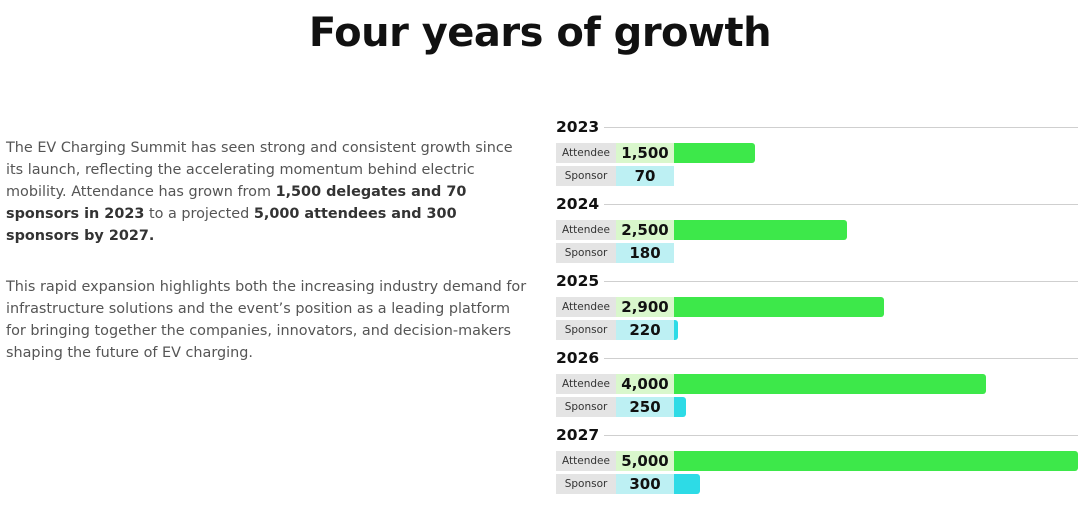  I want to click on sponsor-row: Sponsor 220, so click(617, 330).